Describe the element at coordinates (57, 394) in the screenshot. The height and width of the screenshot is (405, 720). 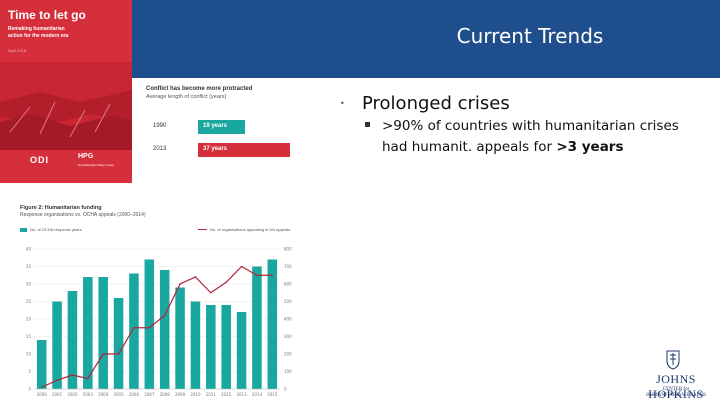
I see `x-tick-label: 2001` at that location.